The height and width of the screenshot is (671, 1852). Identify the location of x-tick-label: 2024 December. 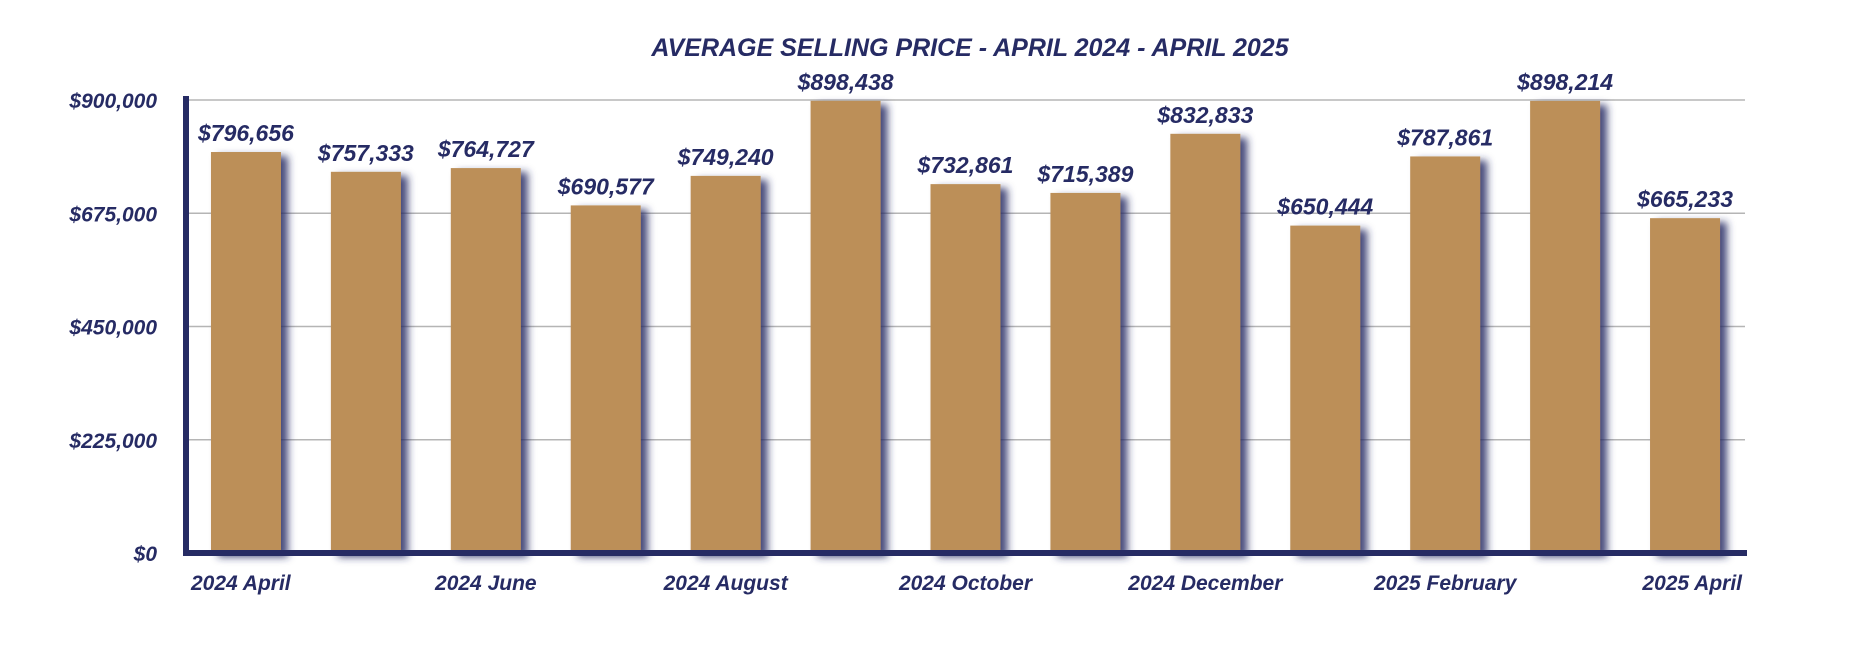
(1205, 583).